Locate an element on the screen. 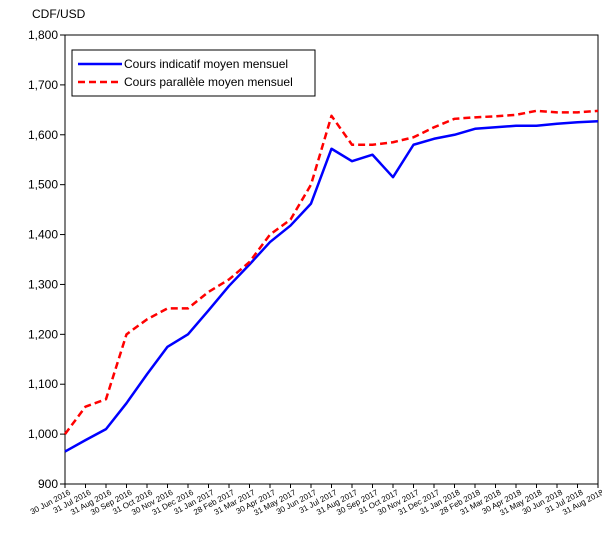 Image resolution: width=602 pixels, height=549 pixels. legend-label: Cours indicatif moyen mensuel is located at coordinates (206, 64).